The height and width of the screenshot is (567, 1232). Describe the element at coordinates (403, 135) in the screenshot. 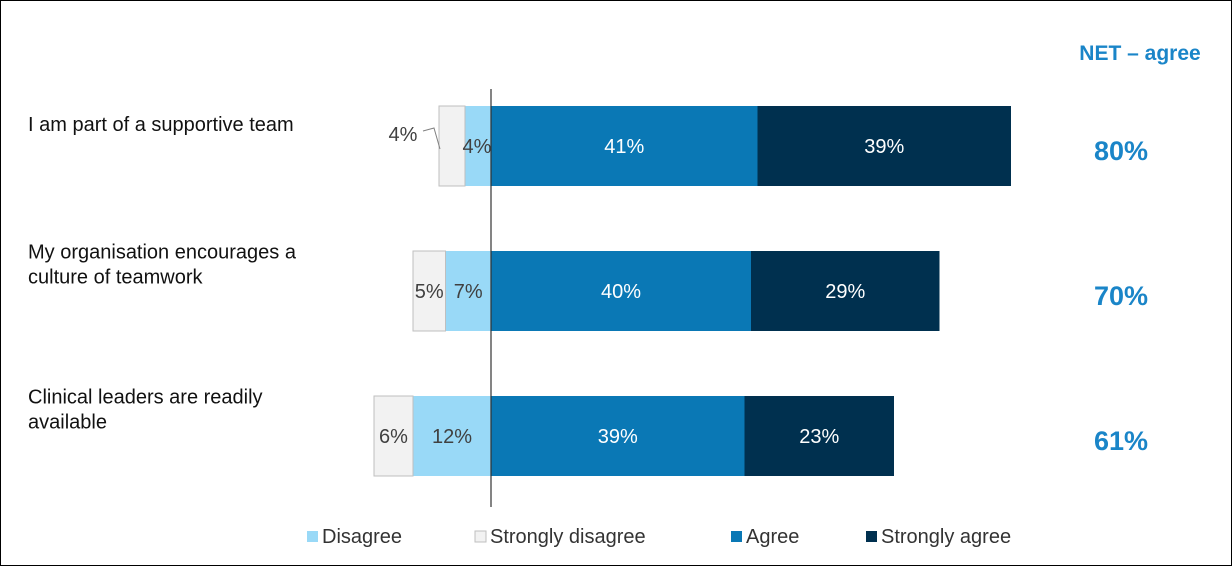

I see `value-label-strongly-disagree-row-1: 4%` at that location.